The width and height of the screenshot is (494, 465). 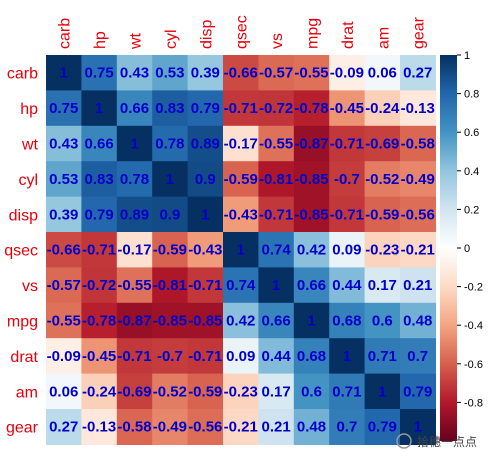 I want to click on column-labels: carb hp wt cyl disp qsec vs mpg drat am gear, so click(x=242, y=32).